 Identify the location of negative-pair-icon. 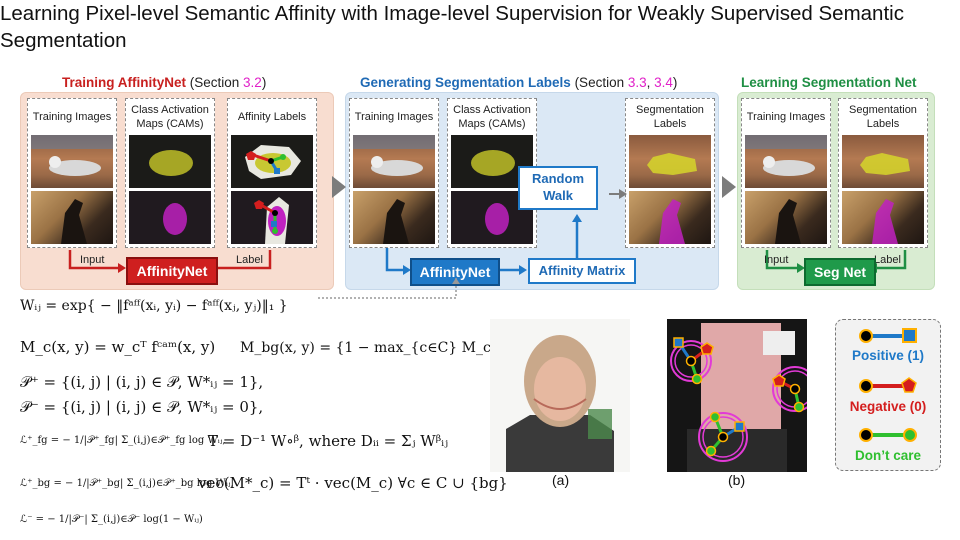
(888, 385).